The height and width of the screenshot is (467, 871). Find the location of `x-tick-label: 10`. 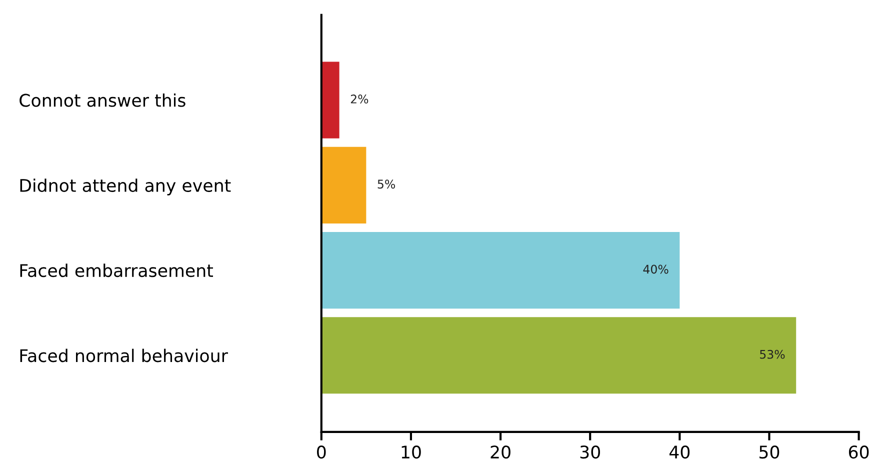

x-tick-label: 10 is located at coordinates (411, 452).